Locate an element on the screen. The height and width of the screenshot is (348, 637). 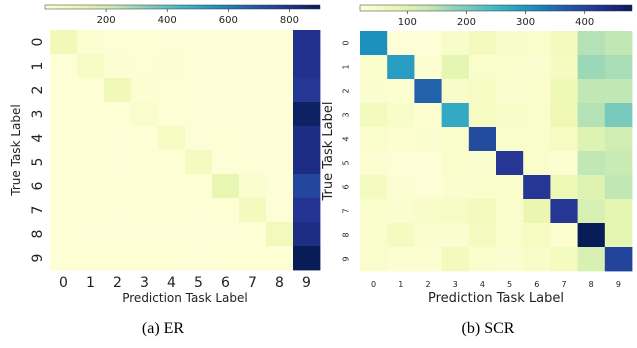
colorbar-tick-label: 300 is located at coordinates (525, 22).